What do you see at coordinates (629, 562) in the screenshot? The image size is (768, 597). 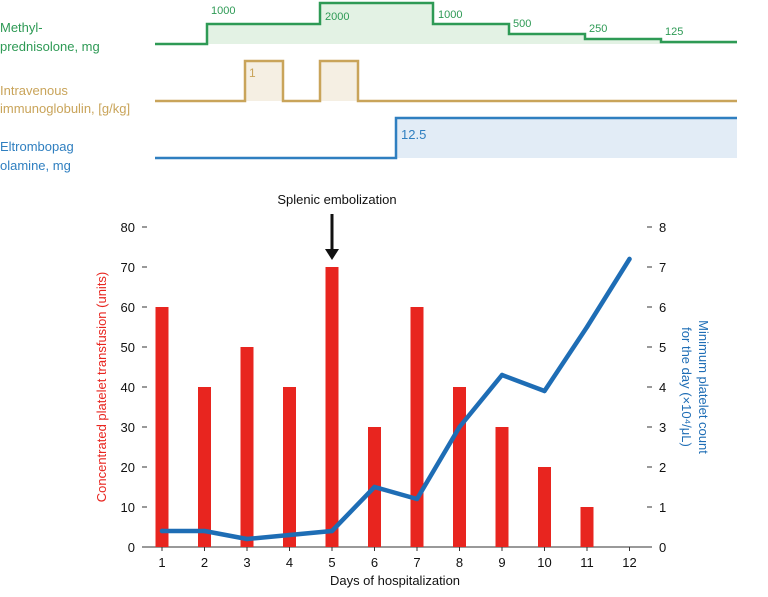 I see `x-tick-label: 12` at bounding box center [629, 562].